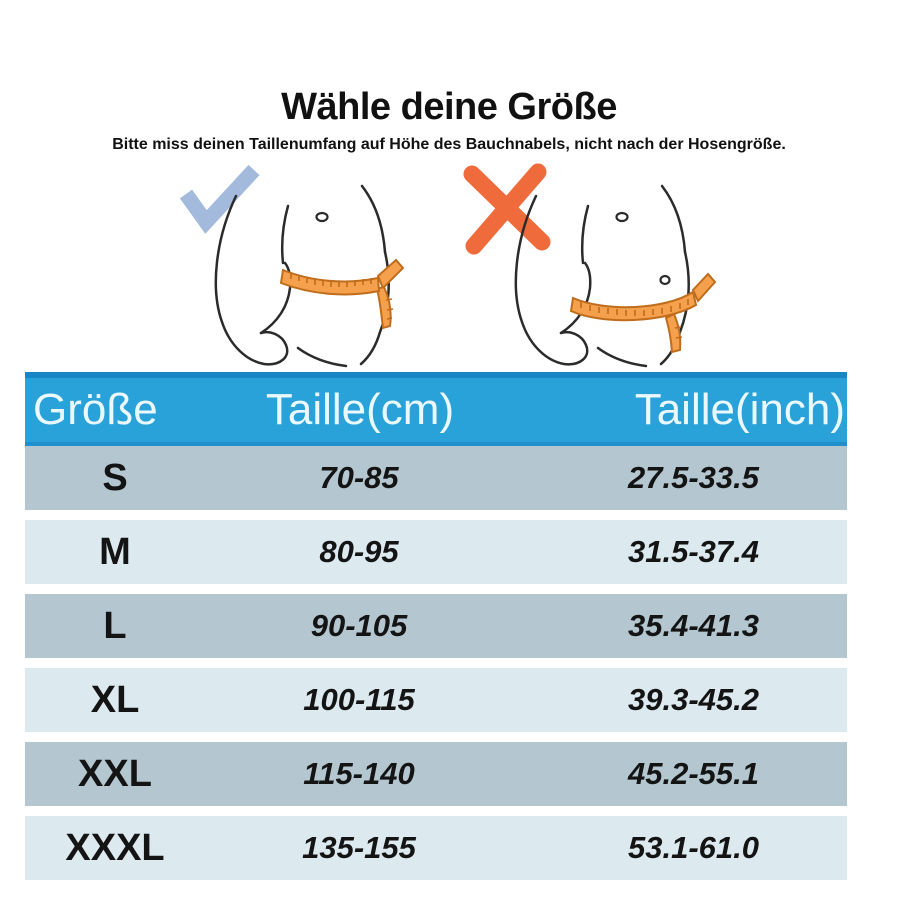 The height and width of the screenshot is (898, 898). Describe the element at coordinates (693, 551) in the screenshot. I see `inch-cell: 31.5-37.4` at that location.